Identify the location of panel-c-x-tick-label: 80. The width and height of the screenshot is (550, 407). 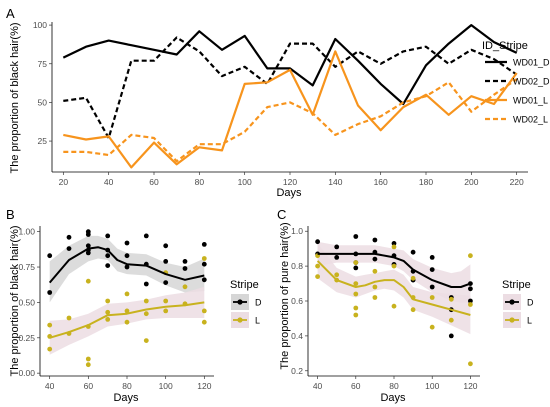
(394, 386).